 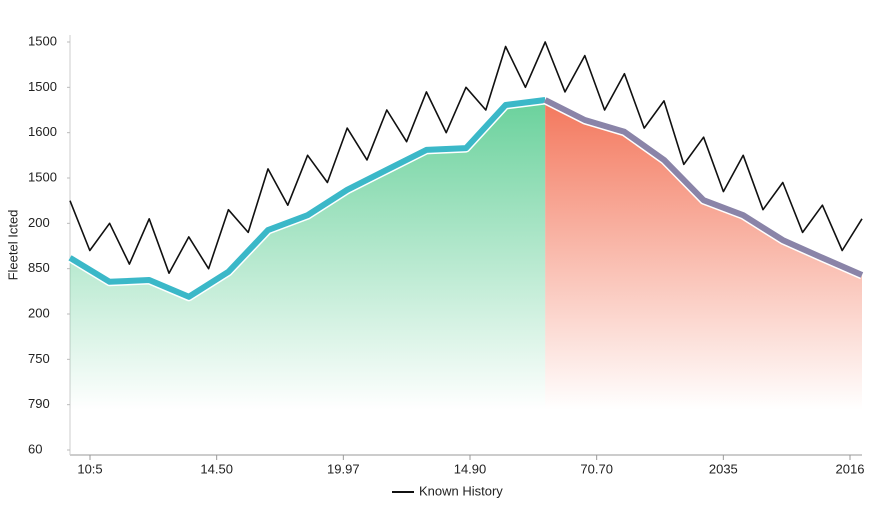 I want to click on y-tick-label: 1600, so click(x=42, y=131).